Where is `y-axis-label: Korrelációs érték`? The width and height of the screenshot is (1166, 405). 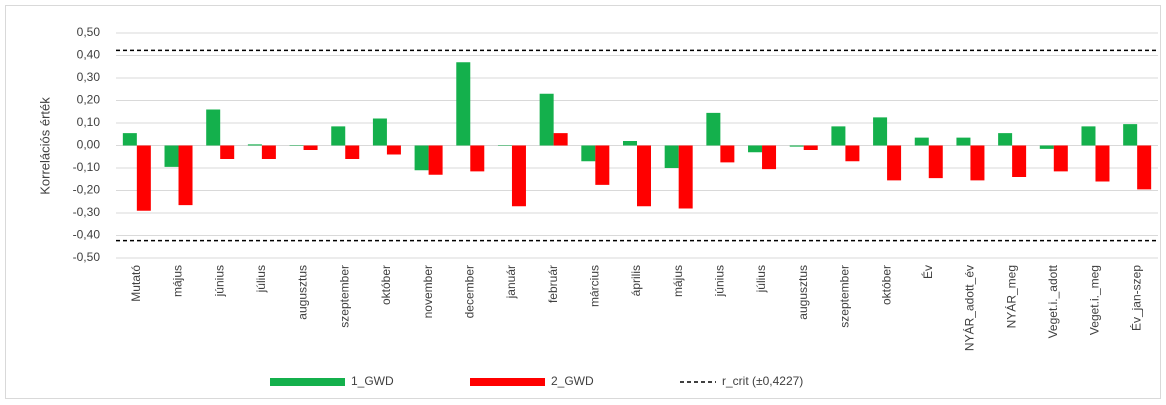
y-axis-label: Korrelációs érték is located at coordinates (44, 146).